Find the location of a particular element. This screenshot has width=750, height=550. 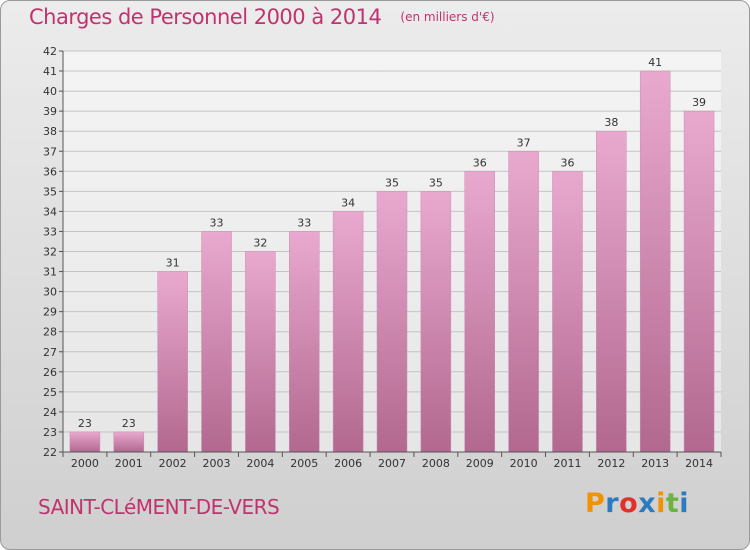

x-tick-label: 2013 is located at coordinates (655, 463).